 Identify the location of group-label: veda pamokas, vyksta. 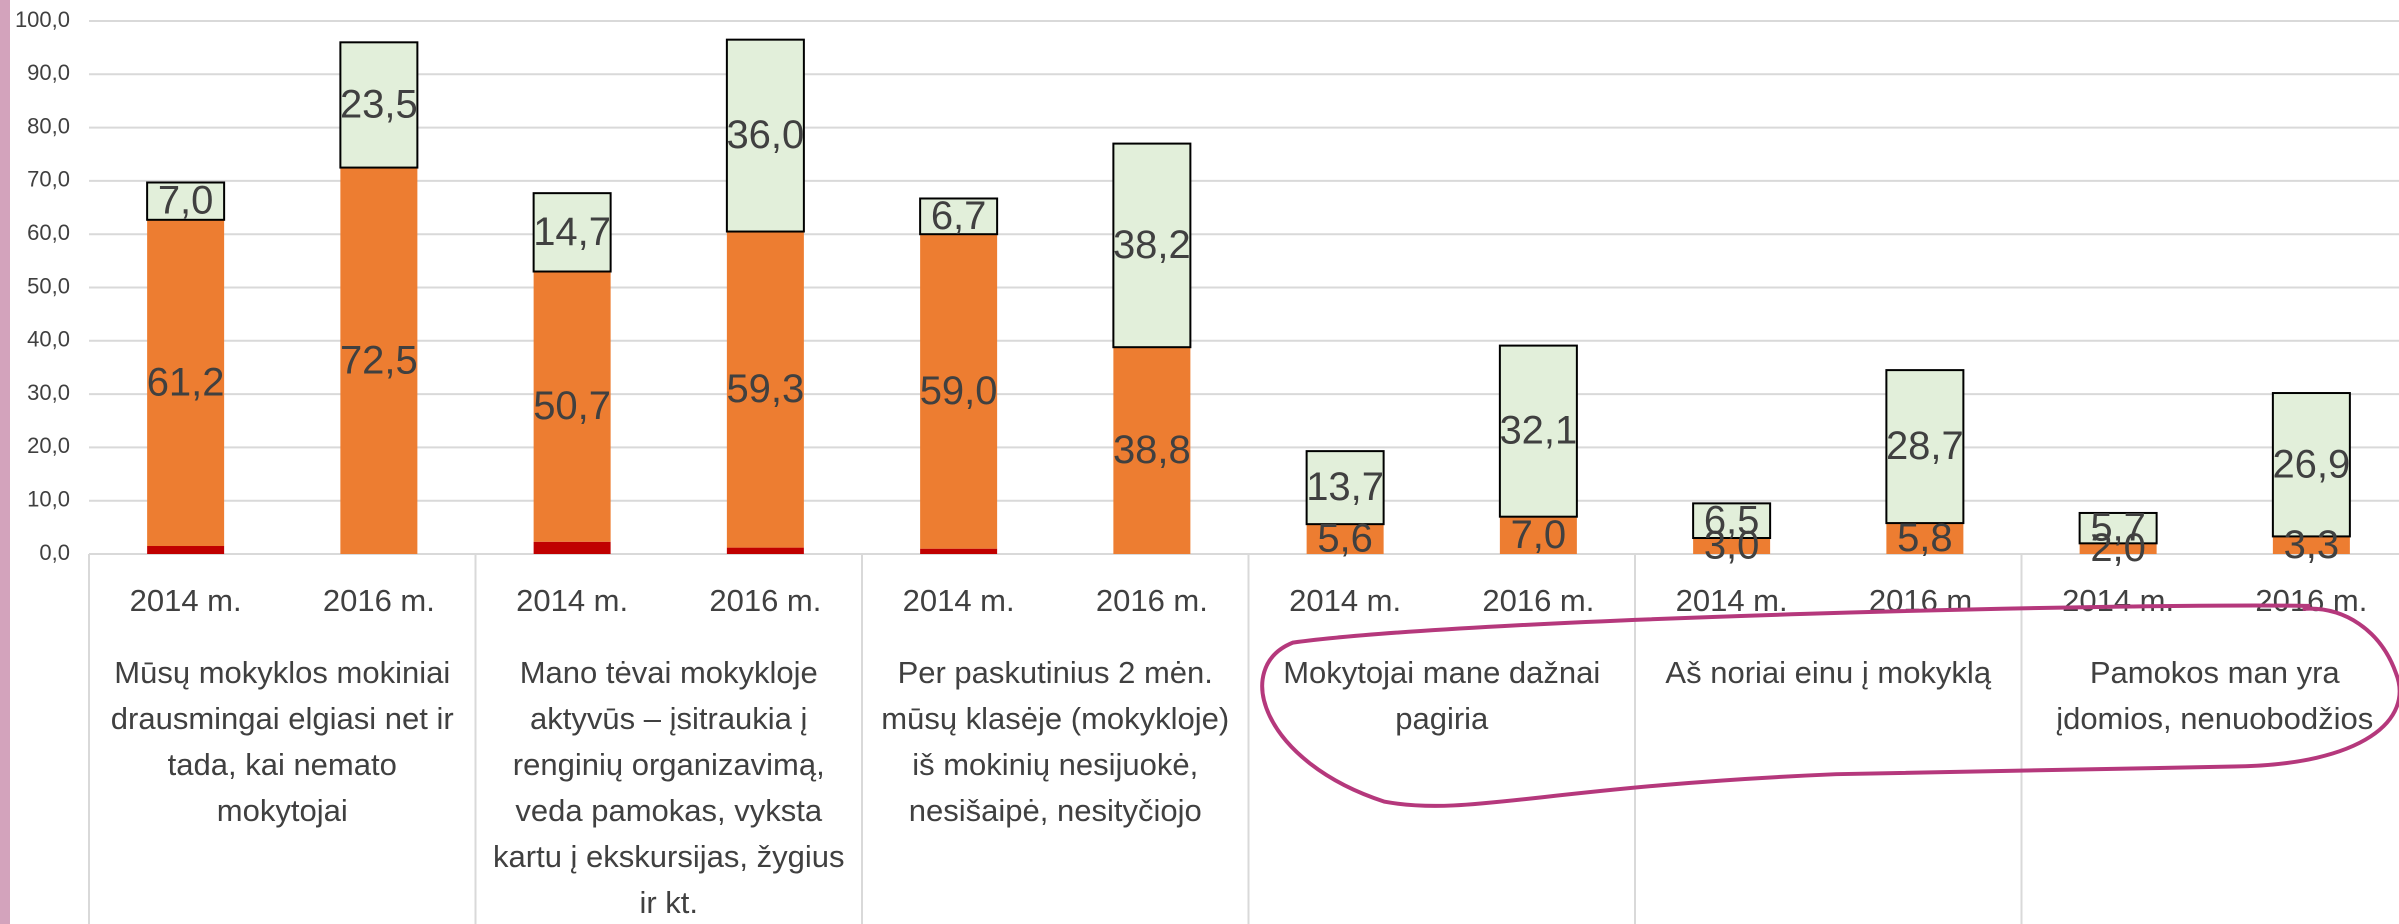
(668, 810).